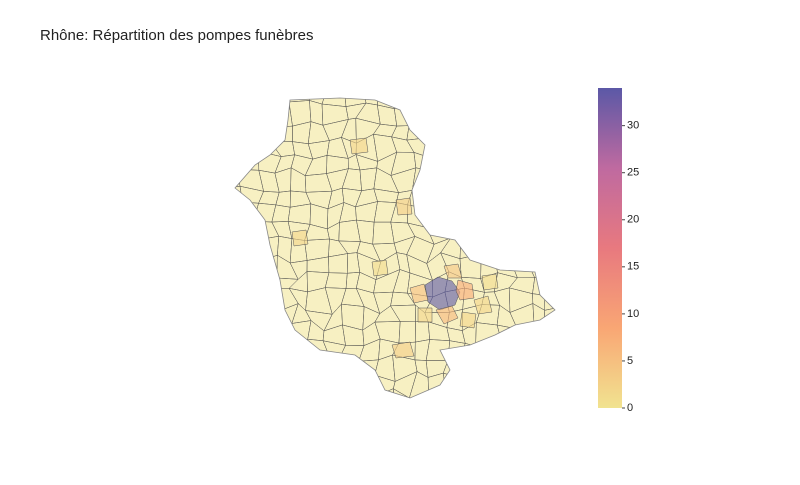 Image resolution: width=800 pixels, height=485 pixels. What do you see at coordinates (630, 361) in the screenshot?
I see `colorbar-tick-label: 5` at bounding box center [630, 361].